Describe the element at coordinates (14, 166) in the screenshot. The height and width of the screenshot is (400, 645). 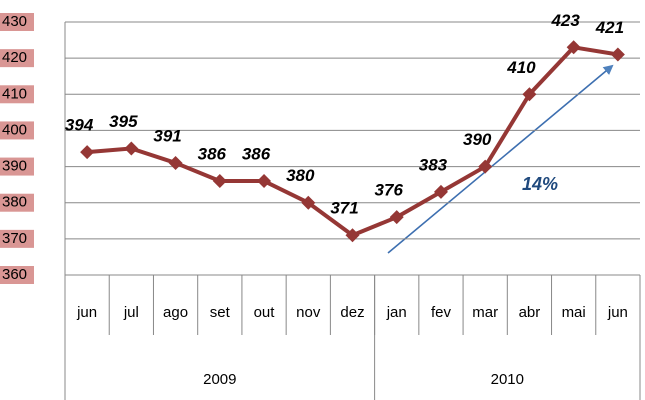
I see `y-tick-label: 390` at that location.